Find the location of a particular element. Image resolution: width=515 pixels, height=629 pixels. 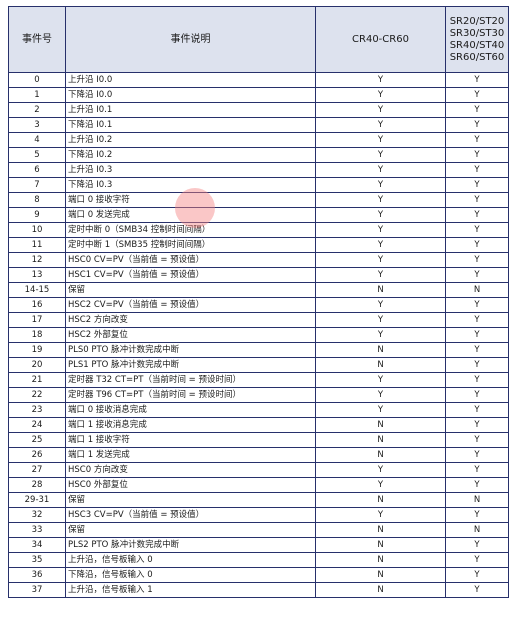

event-no-cell: 26 is located at coordinates (37, 455).